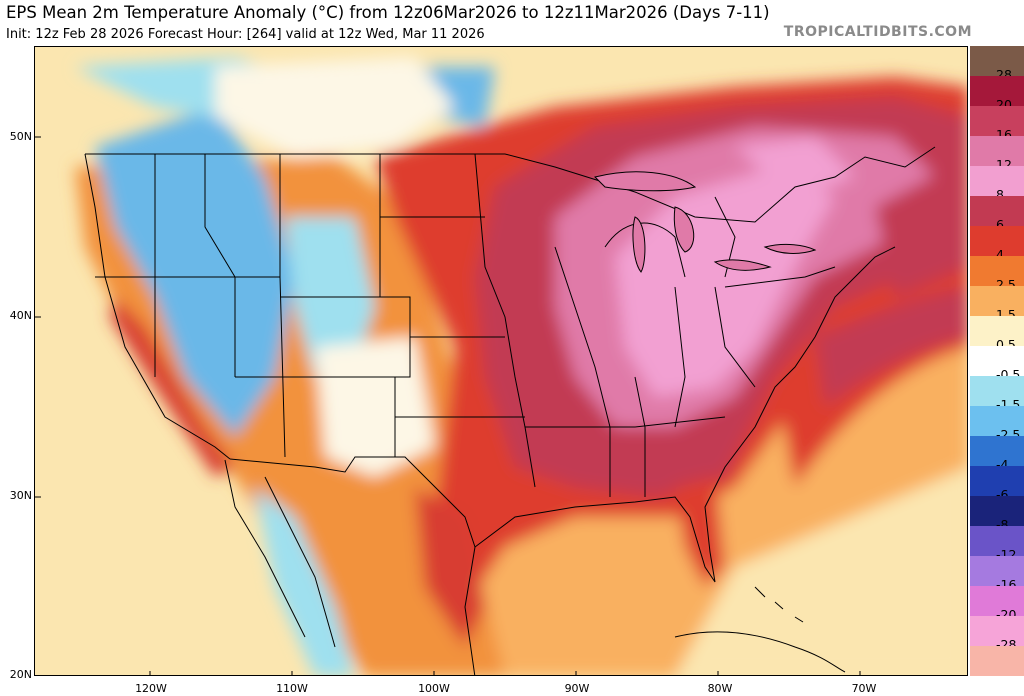  What do you see at coordinates (151, 688) in the screenshot?
I see `lon-label-120w: 120W` at bounding box center [151, 688].